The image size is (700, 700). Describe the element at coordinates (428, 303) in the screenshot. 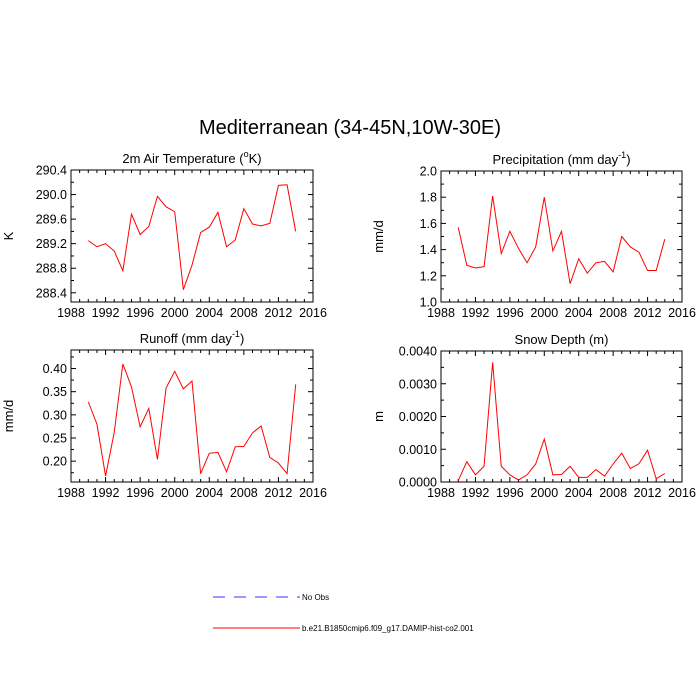

I see `y-tick-label: 1.0` at that location.